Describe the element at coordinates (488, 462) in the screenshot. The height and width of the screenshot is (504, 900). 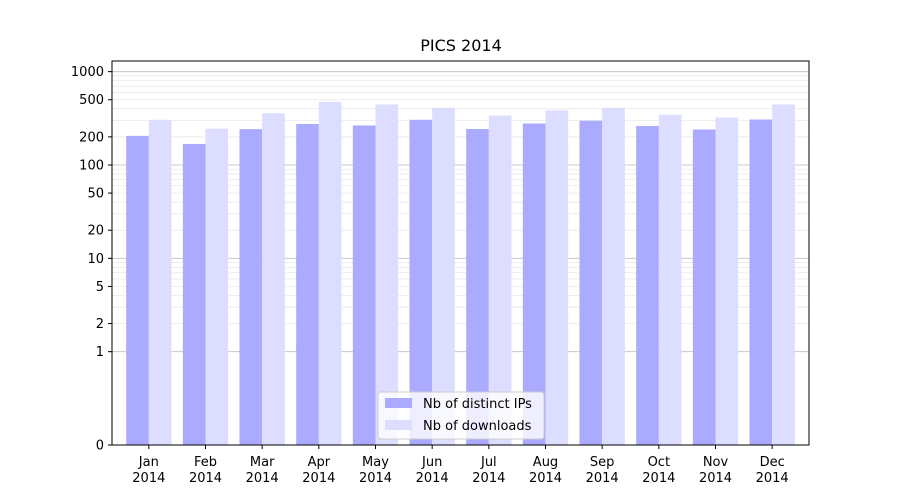
I see `x-tick-label-month: Jul` at that location.